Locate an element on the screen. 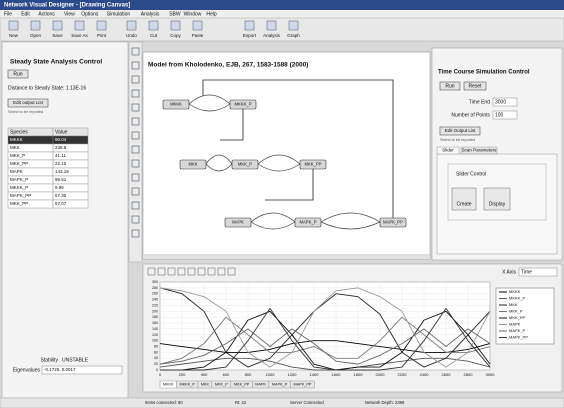  x-tick-label: 2600 is located at coordinates (447, 374).